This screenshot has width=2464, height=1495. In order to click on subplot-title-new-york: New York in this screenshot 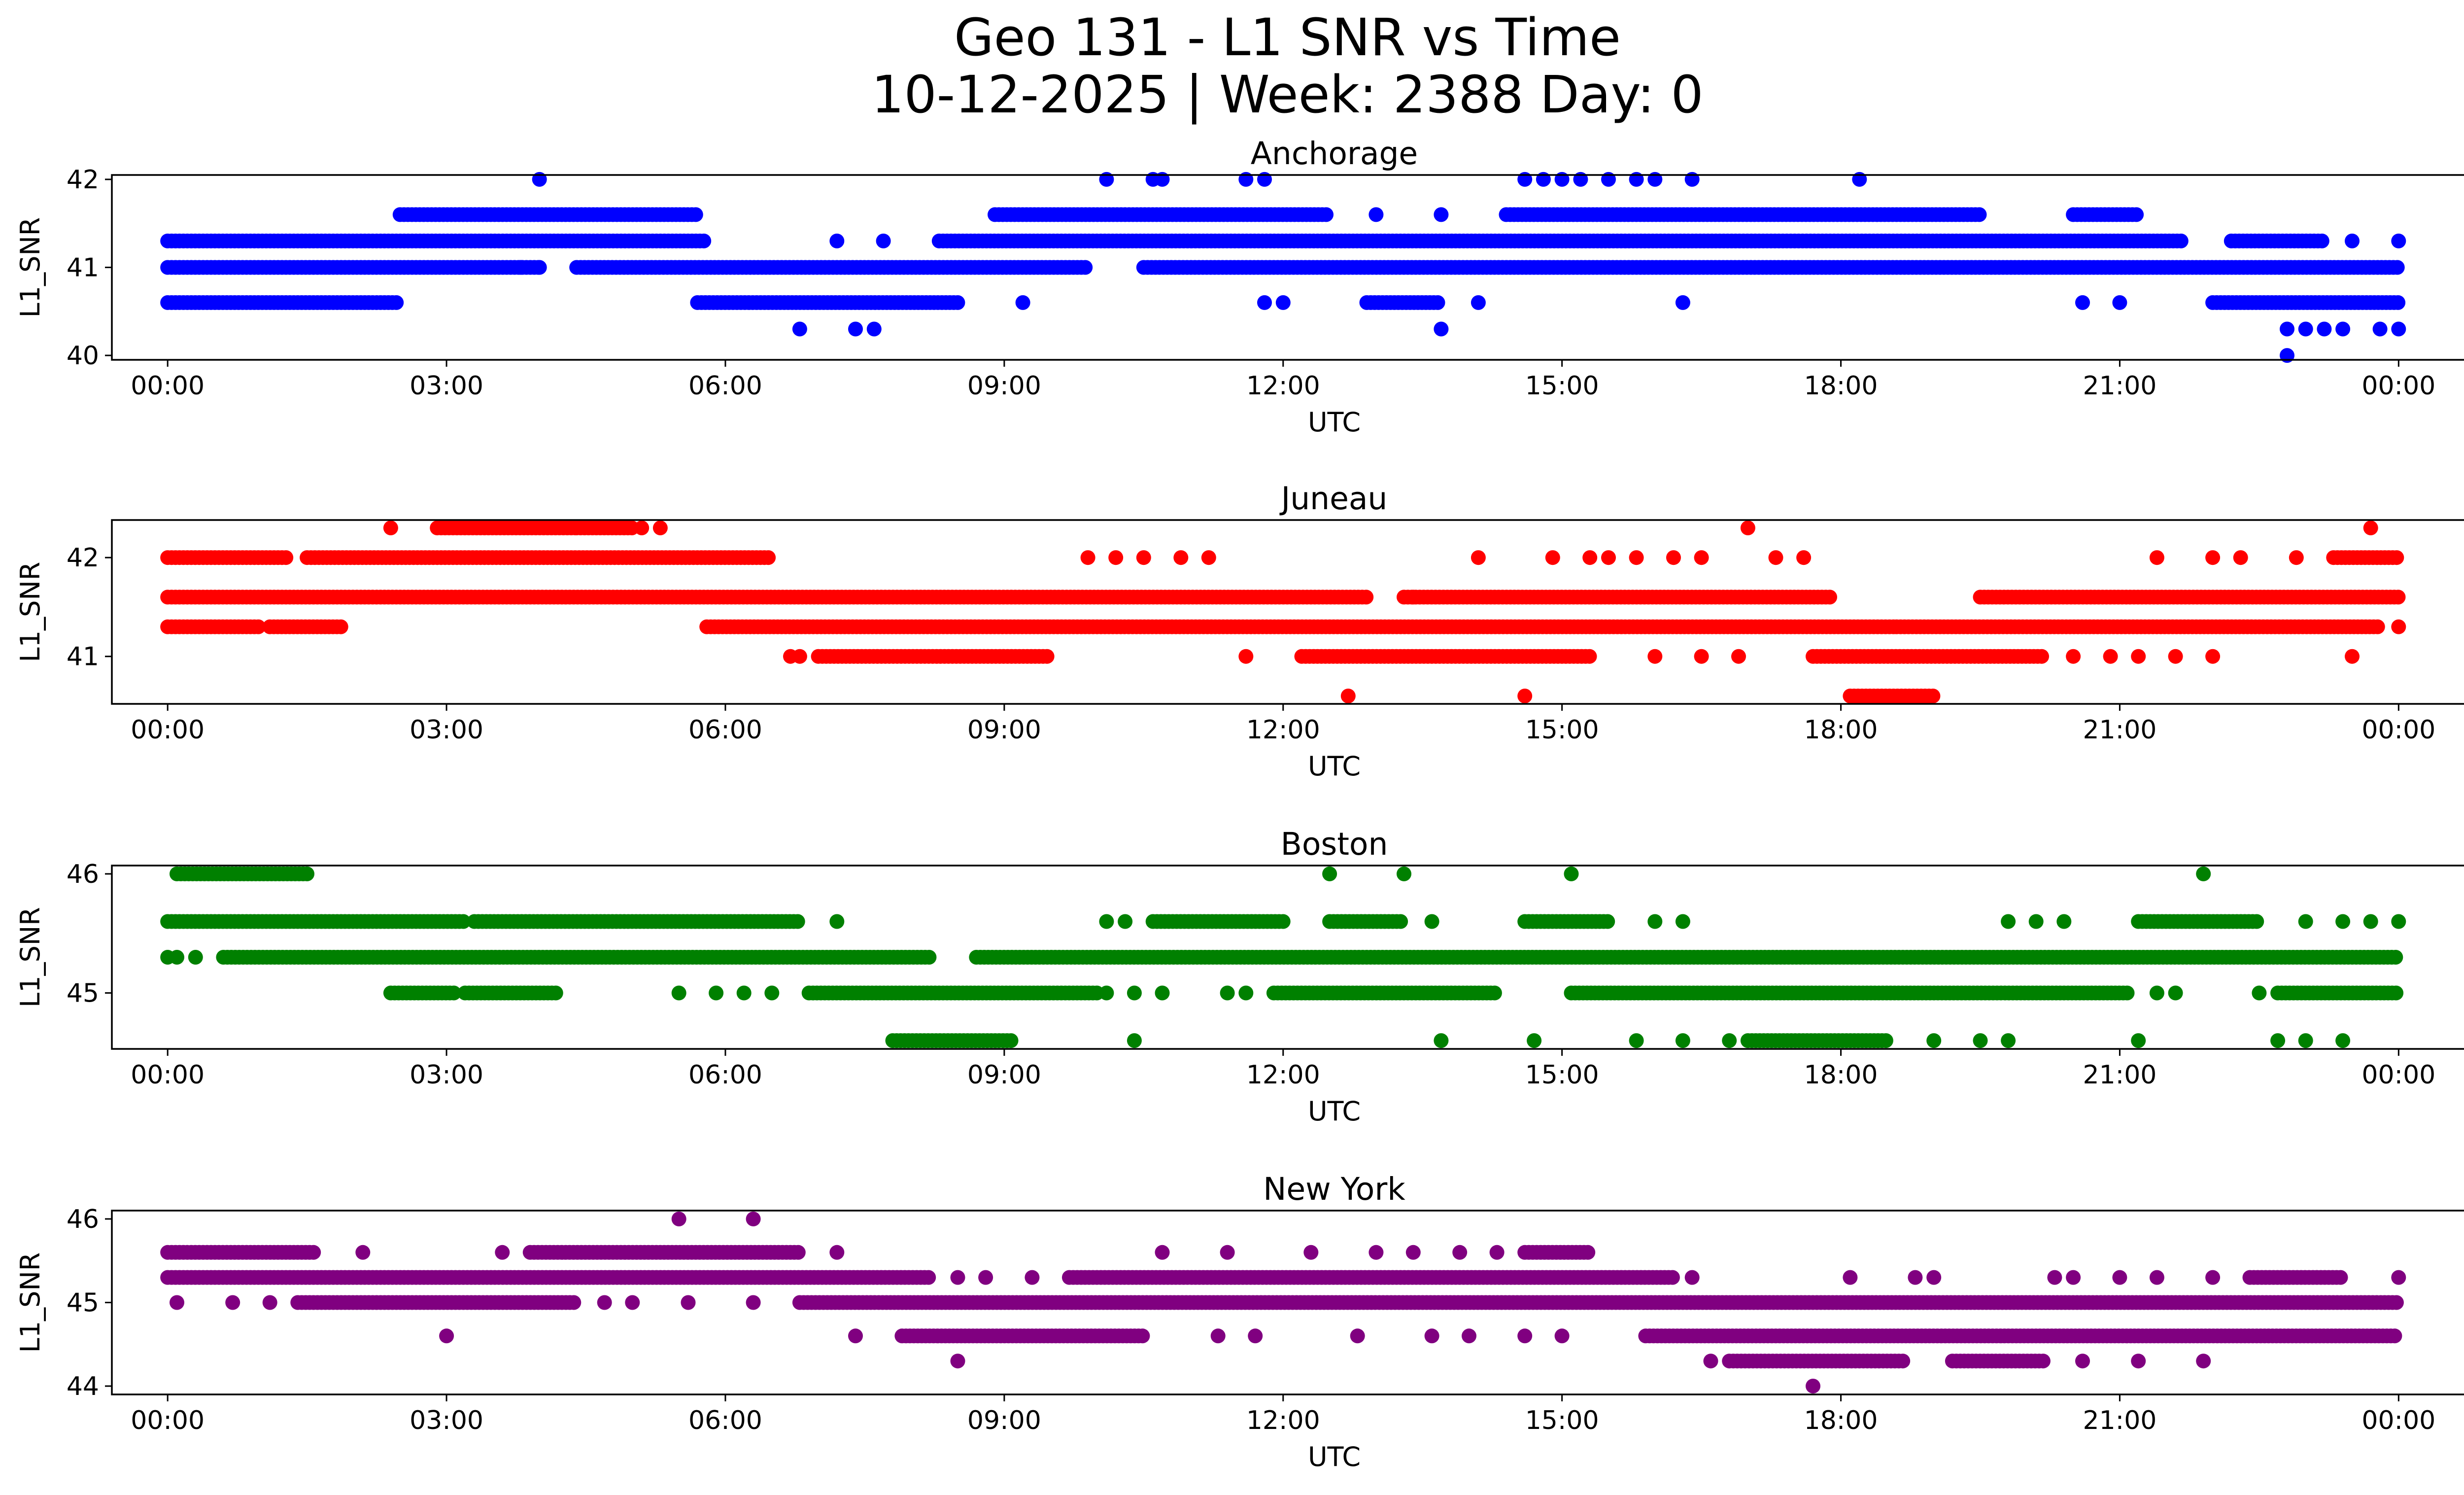, I will do `click(1334, 1189)`.